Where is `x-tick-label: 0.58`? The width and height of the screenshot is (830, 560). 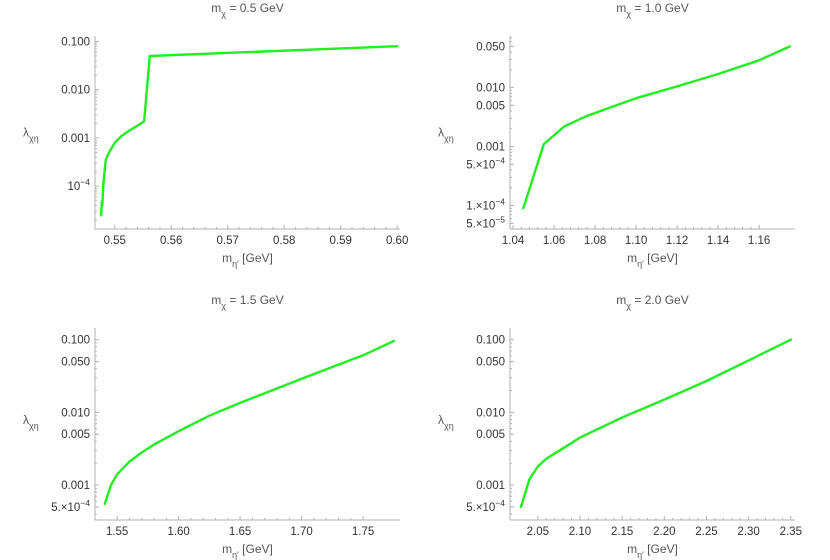
x-tick-label: 0.58 is located at coordinates (284, 241).